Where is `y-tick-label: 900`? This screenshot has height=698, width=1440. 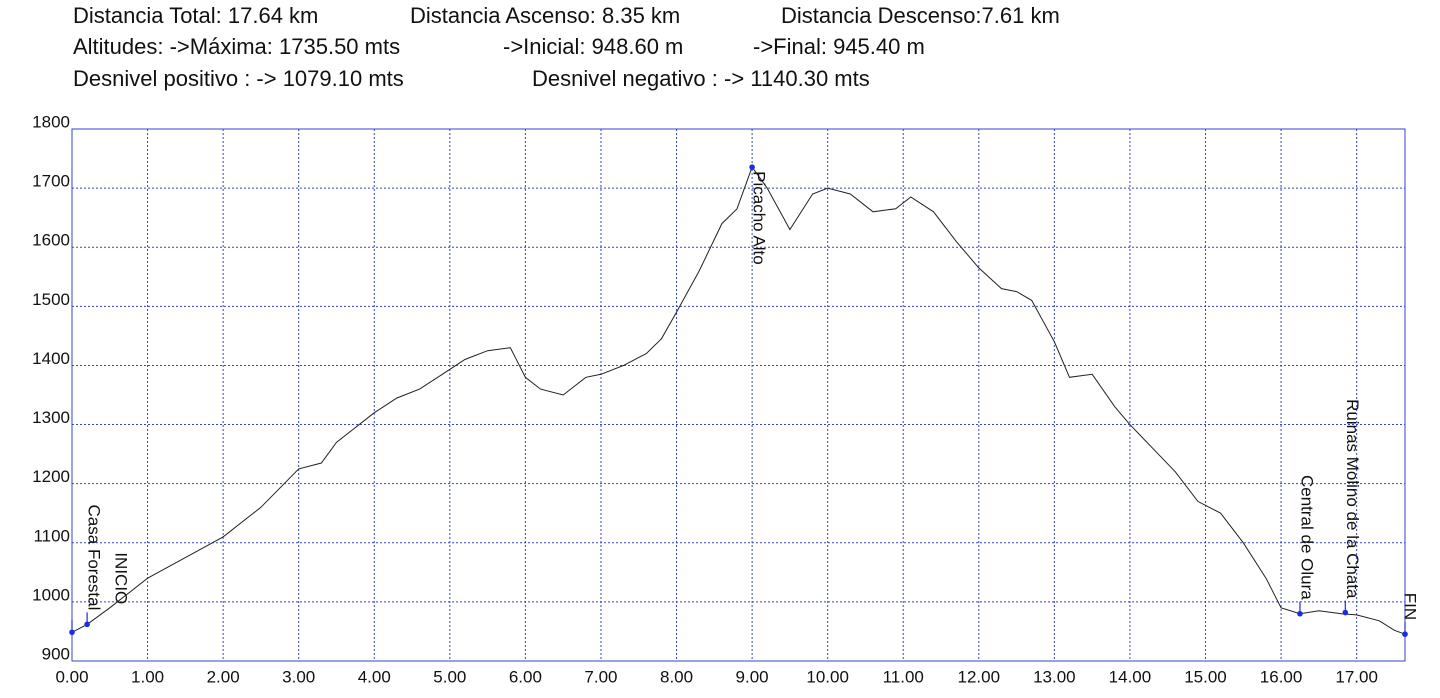
y-tick-label: 900 is located at coordinates (56, 653).